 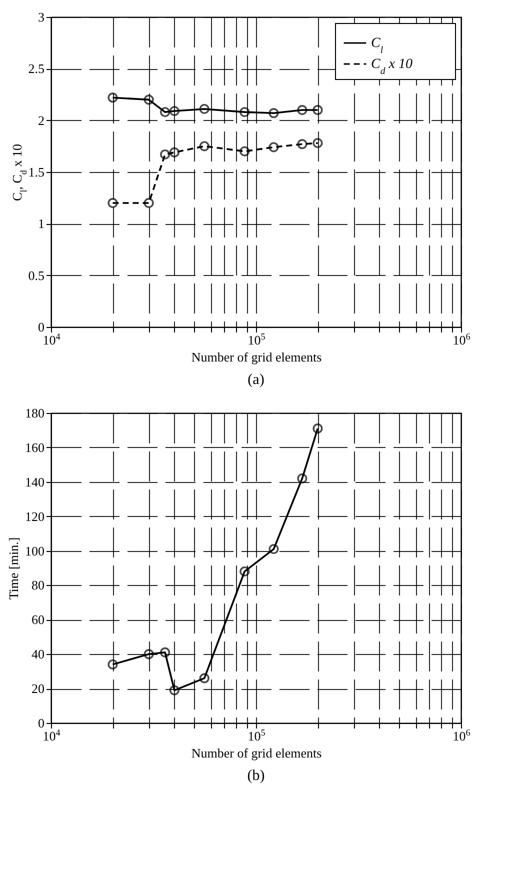 I want to click on y-tick-label: 1.5, so click(x=36, y=172).